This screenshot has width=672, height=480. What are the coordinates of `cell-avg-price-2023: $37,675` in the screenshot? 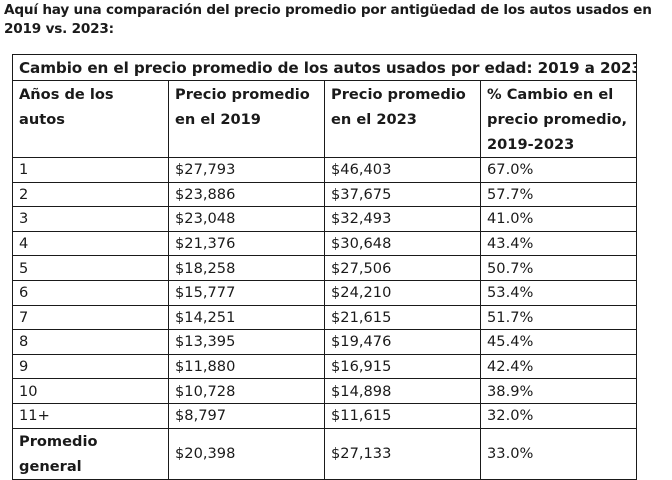 It's located at (402, 194).